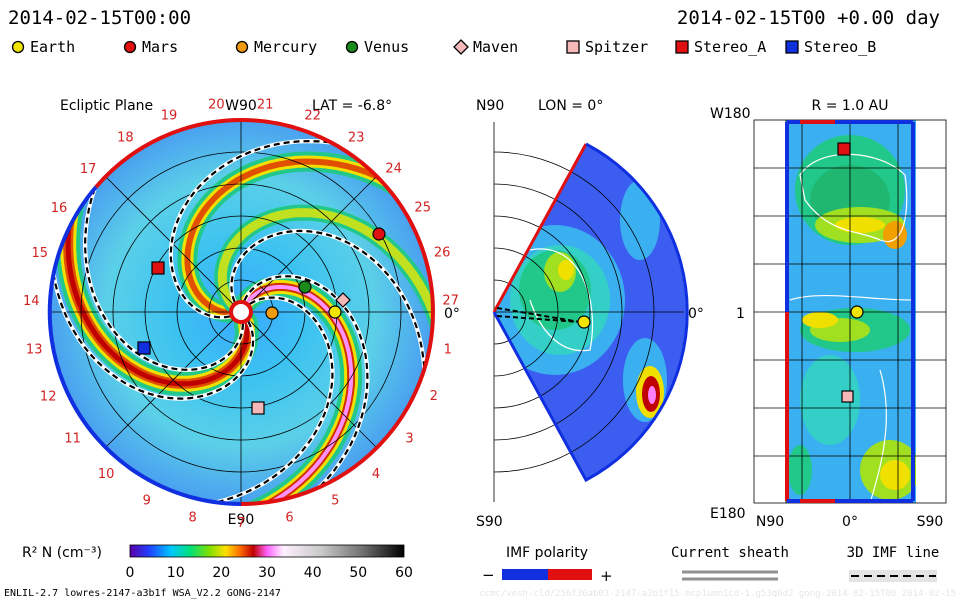 This screenshot has height=600, width=960. Describe the element at coordinates (386, 47) in the screenshot. I see `legend-label-venus: Venus` at that location.